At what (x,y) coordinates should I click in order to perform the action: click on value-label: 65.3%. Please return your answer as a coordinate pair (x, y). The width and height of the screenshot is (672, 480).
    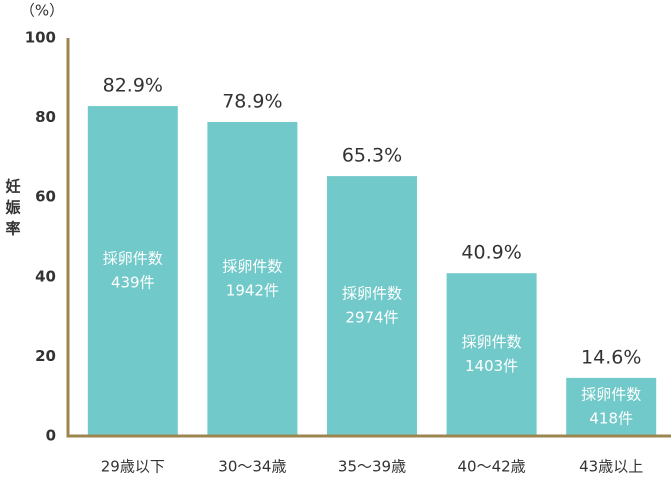
    Looking at the image, I should click on (372, 156).